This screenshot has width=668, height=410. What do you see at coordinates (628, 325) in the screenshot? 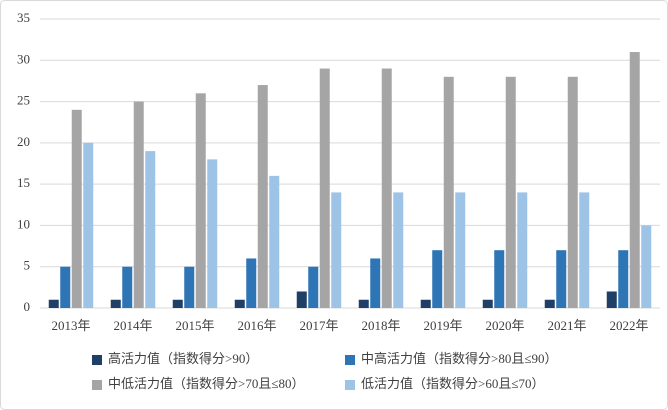
I see `x-tick-label: 2022年` at bounding box center [628, 325].